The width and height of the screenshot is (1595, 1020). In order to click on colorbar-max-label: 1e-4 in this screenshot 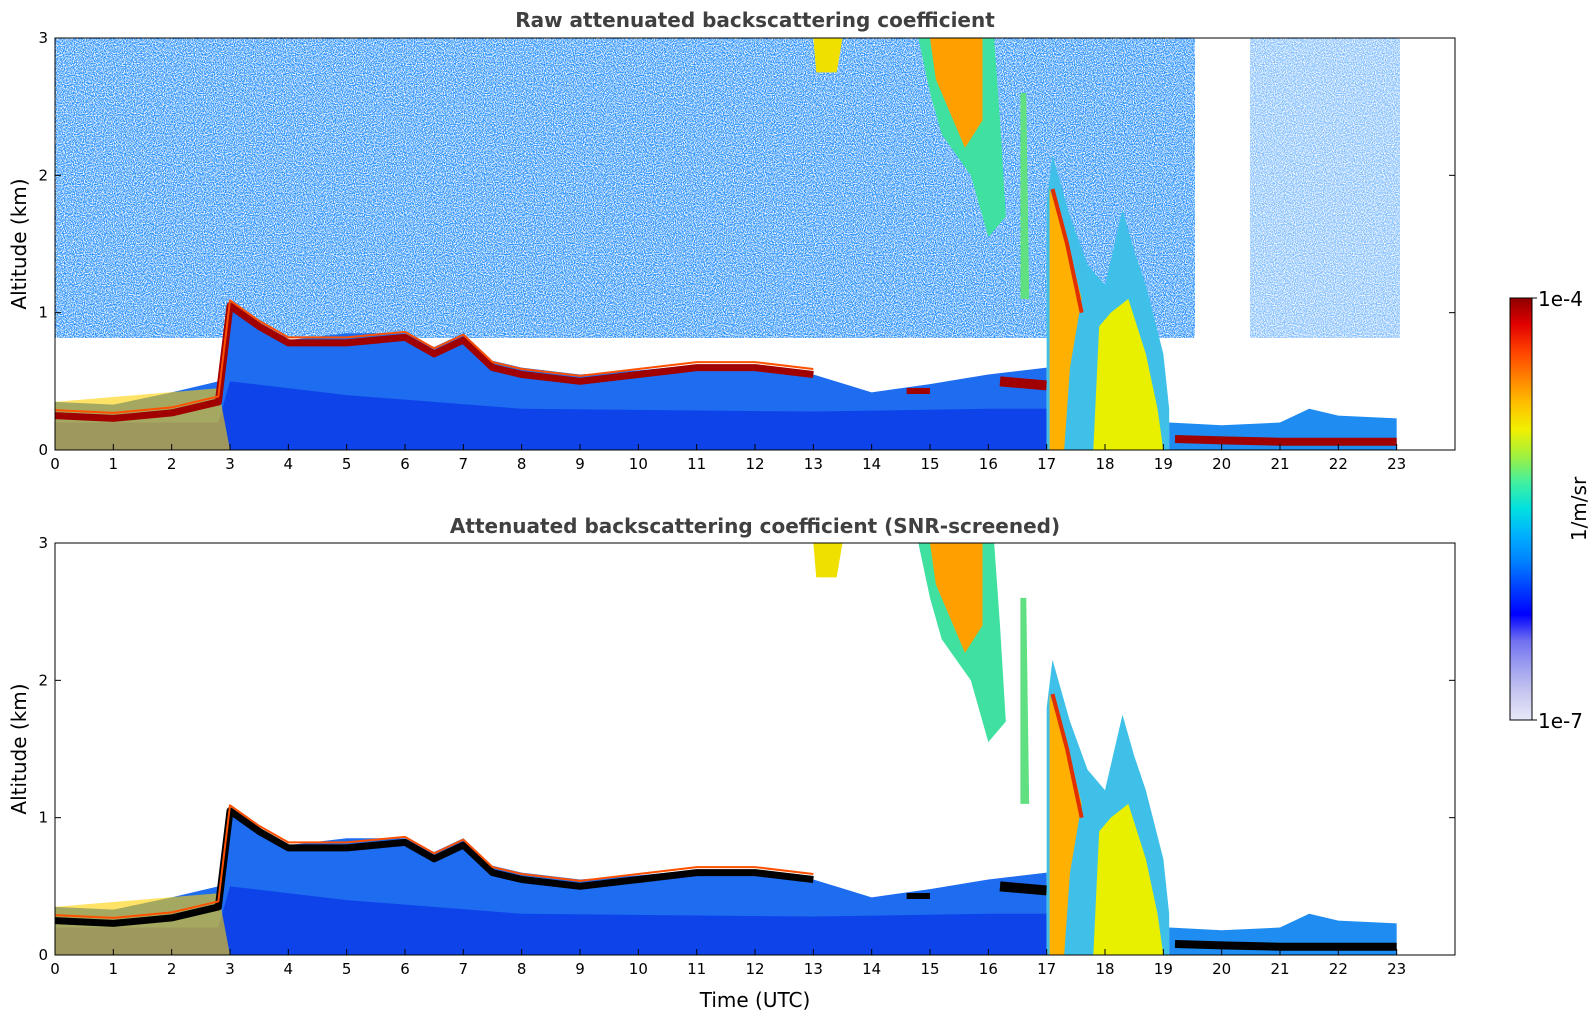, I will do `click(1560, 299)`.